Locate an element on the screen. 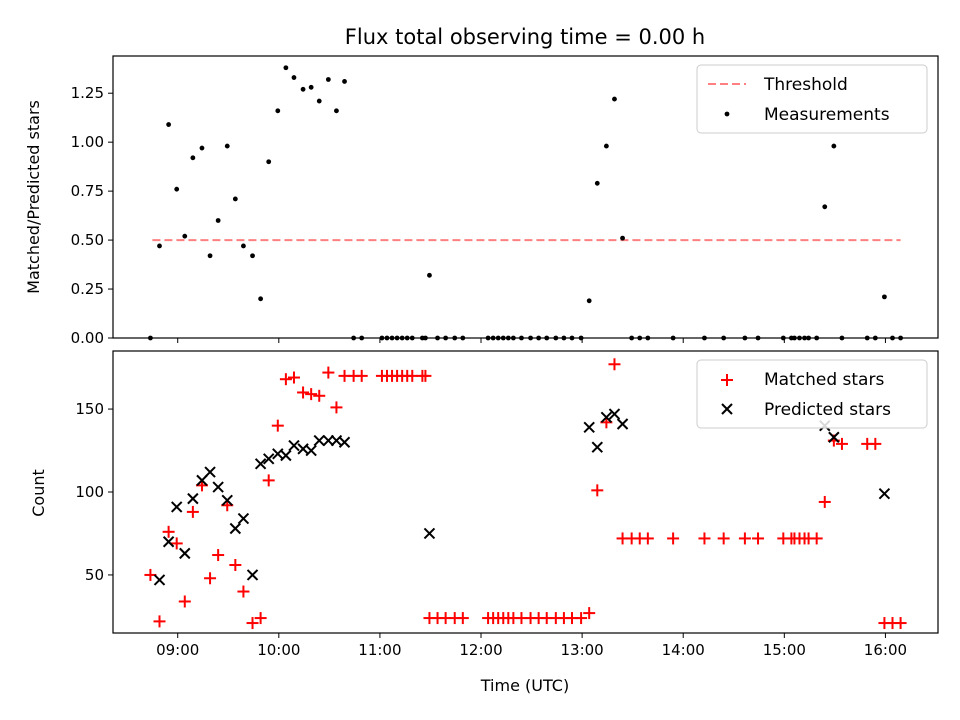 This screenshot has width=960, height=720. bottom-y-ticks: 50 100 150 is located at coordinates (94, 492).